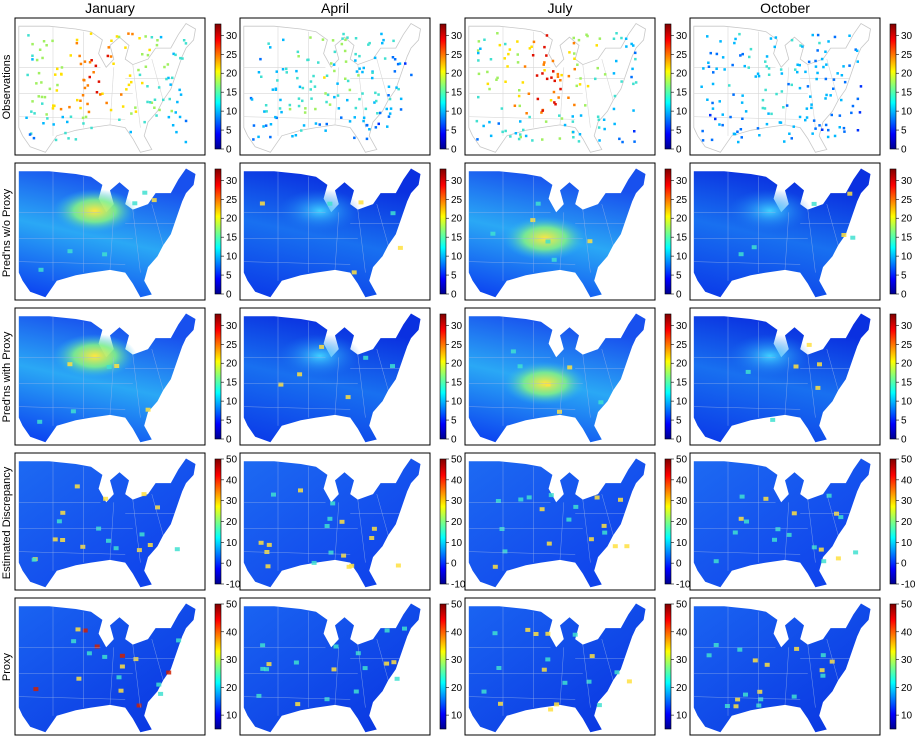 The image size is (920, 740). I want to click on map-panel-proxy-april: 10 20 30 40 50, so click(351, 666).